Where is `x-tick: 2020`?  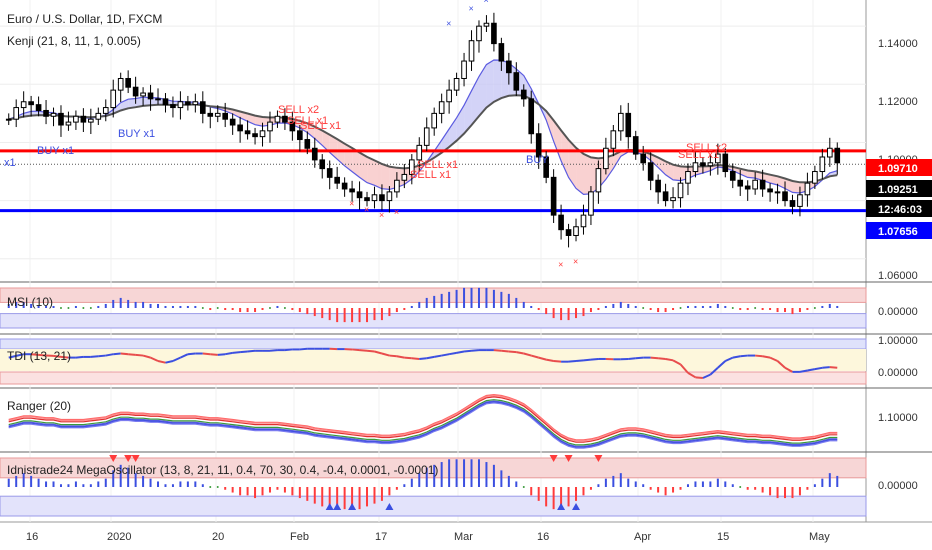
x-tick: 2020 is located at coordinates (119, 537).